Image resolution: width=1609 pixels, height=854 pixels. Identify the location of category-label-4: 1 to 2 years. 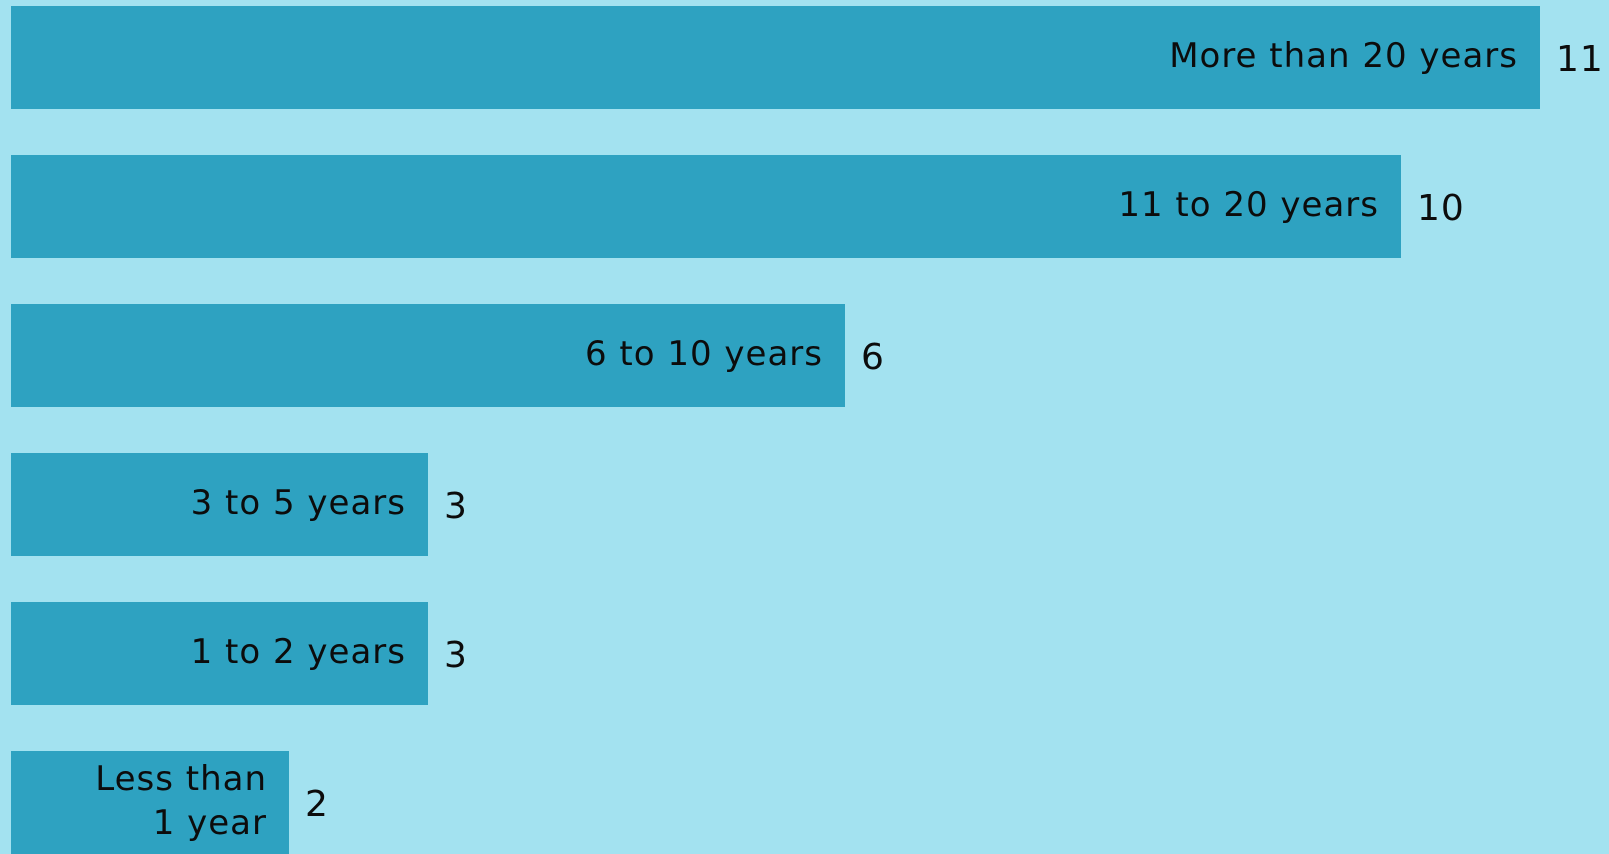
(298, 651).